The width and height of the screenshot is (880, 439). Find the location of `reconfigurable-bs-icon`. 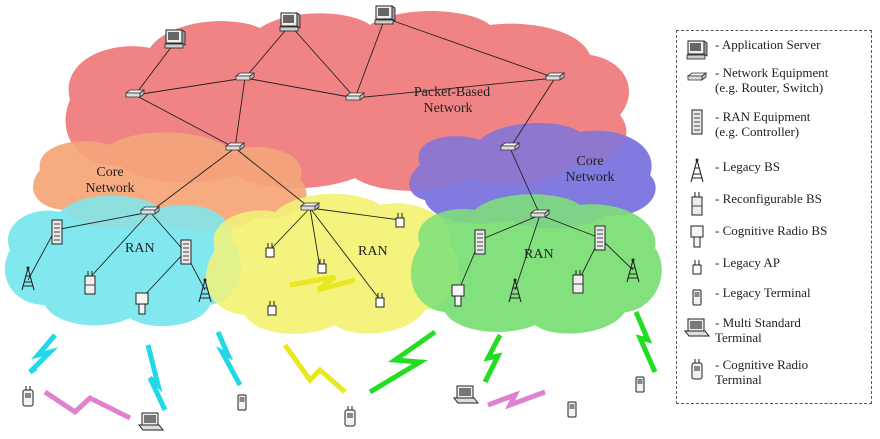

reconfigurable-bs-icon is located at coordinates (697, 204).